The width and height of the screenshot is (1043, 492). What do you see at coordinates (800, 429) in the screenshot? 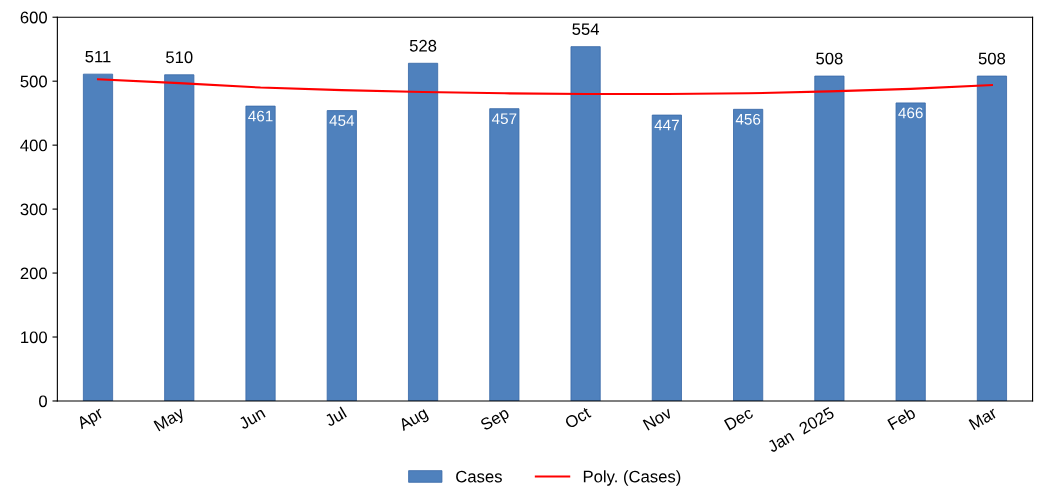
I see `x-tick-label: Jan 2025` at bounding box center [800, 429].